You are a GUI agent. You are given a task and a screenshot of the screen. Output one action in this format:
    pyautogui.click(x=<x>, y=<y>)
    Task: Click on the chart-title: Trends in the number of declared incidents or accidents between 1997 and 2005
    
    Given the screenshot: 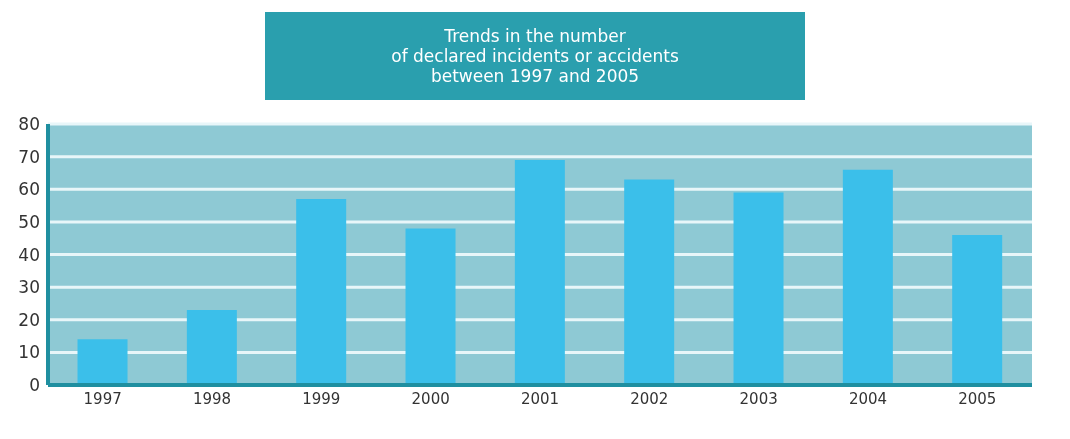 What is the action you would take?
    pyautogui.click(x=535, y=56)
    